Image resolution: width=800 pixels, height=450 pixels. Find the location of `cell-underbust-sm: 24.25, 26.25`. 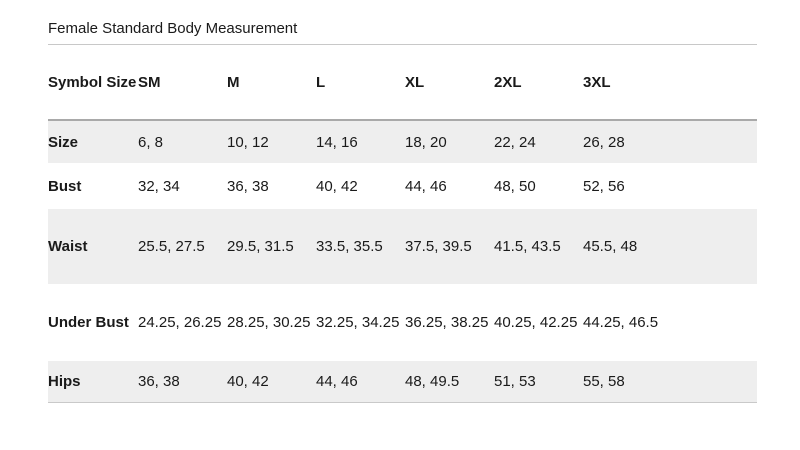

cell-underbust-sm: 24.25, 26.25 is located at coordinates (180, 322).